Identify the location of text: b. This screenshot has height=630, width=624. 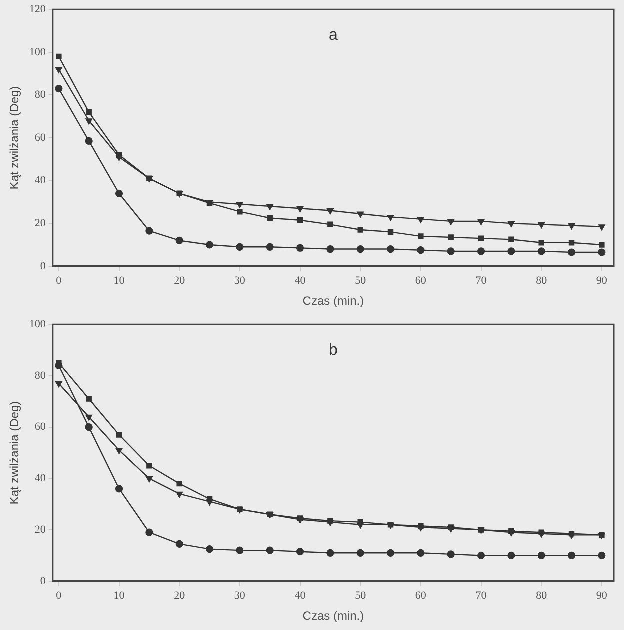
(333, 351).